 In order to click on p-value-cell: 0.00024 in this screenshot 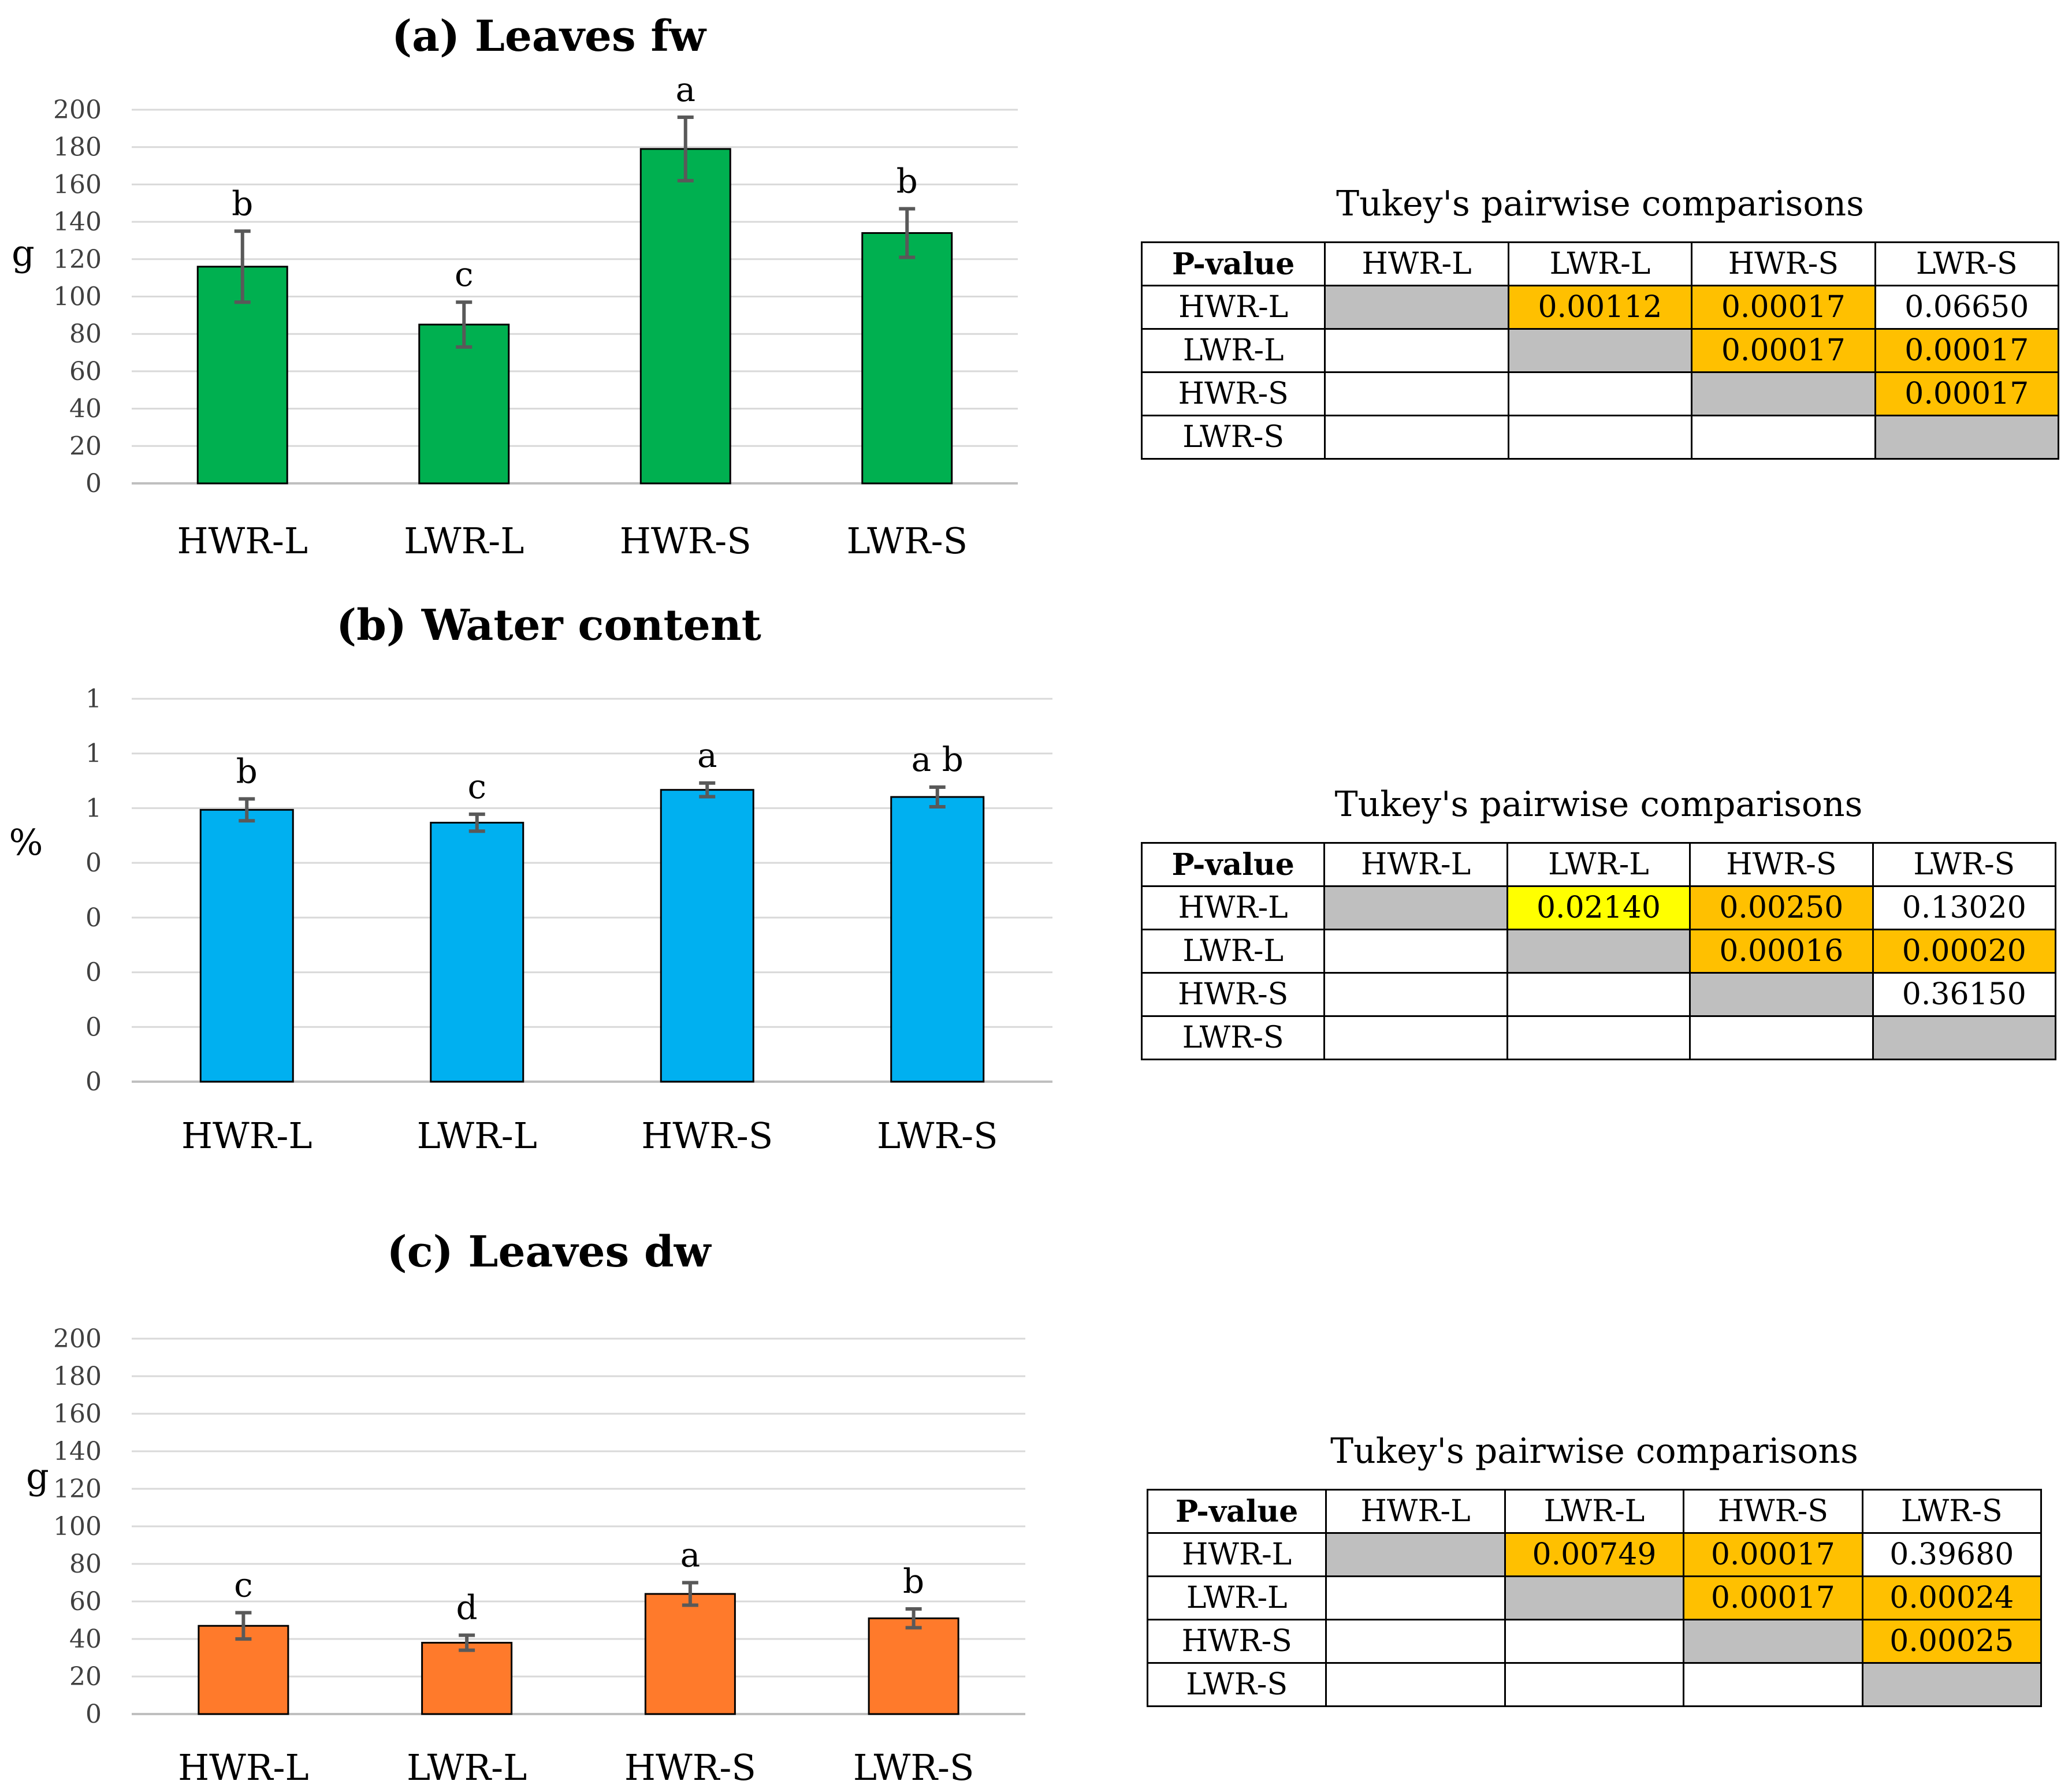, I will do `click(1952, 1597)`.